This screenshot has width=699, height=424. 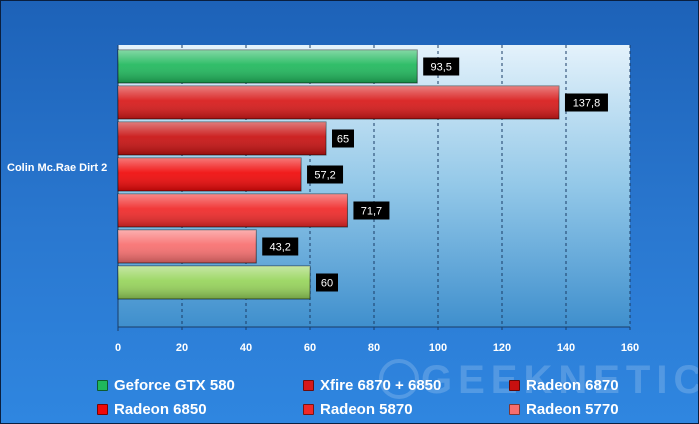 I want to click on legend-item: Radeon 6850, so click(x=152, y=409).